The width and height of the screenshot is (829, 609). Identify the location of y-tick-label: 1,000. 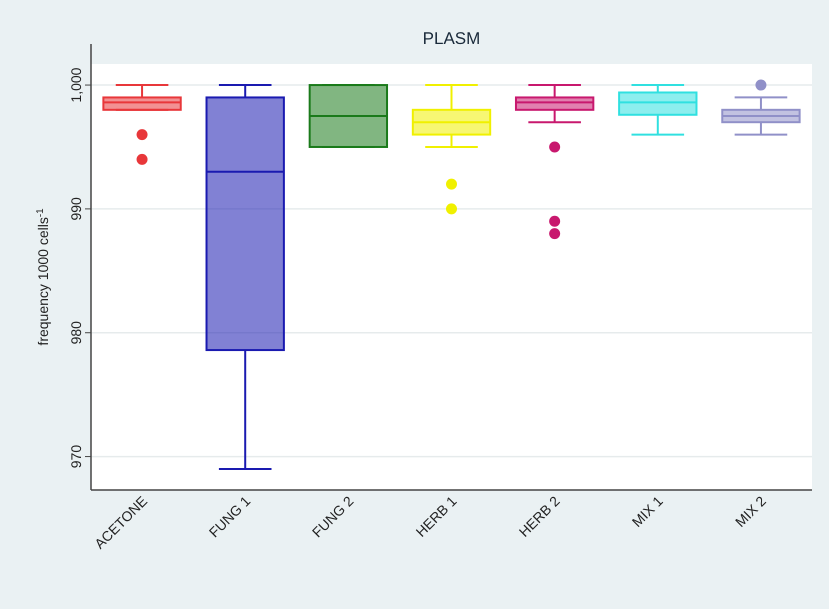
(76, 85).